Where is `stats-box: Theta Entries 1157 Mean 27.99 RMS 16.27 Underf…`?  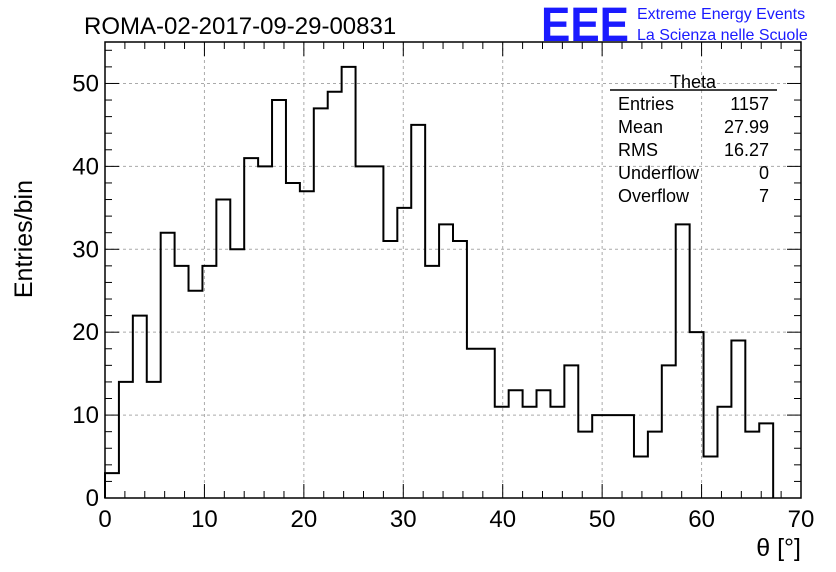
stats-box: Theta Entries 1157 Mean 27.99 RMS 16.27 Underf… is located at coordinates (693, 139).